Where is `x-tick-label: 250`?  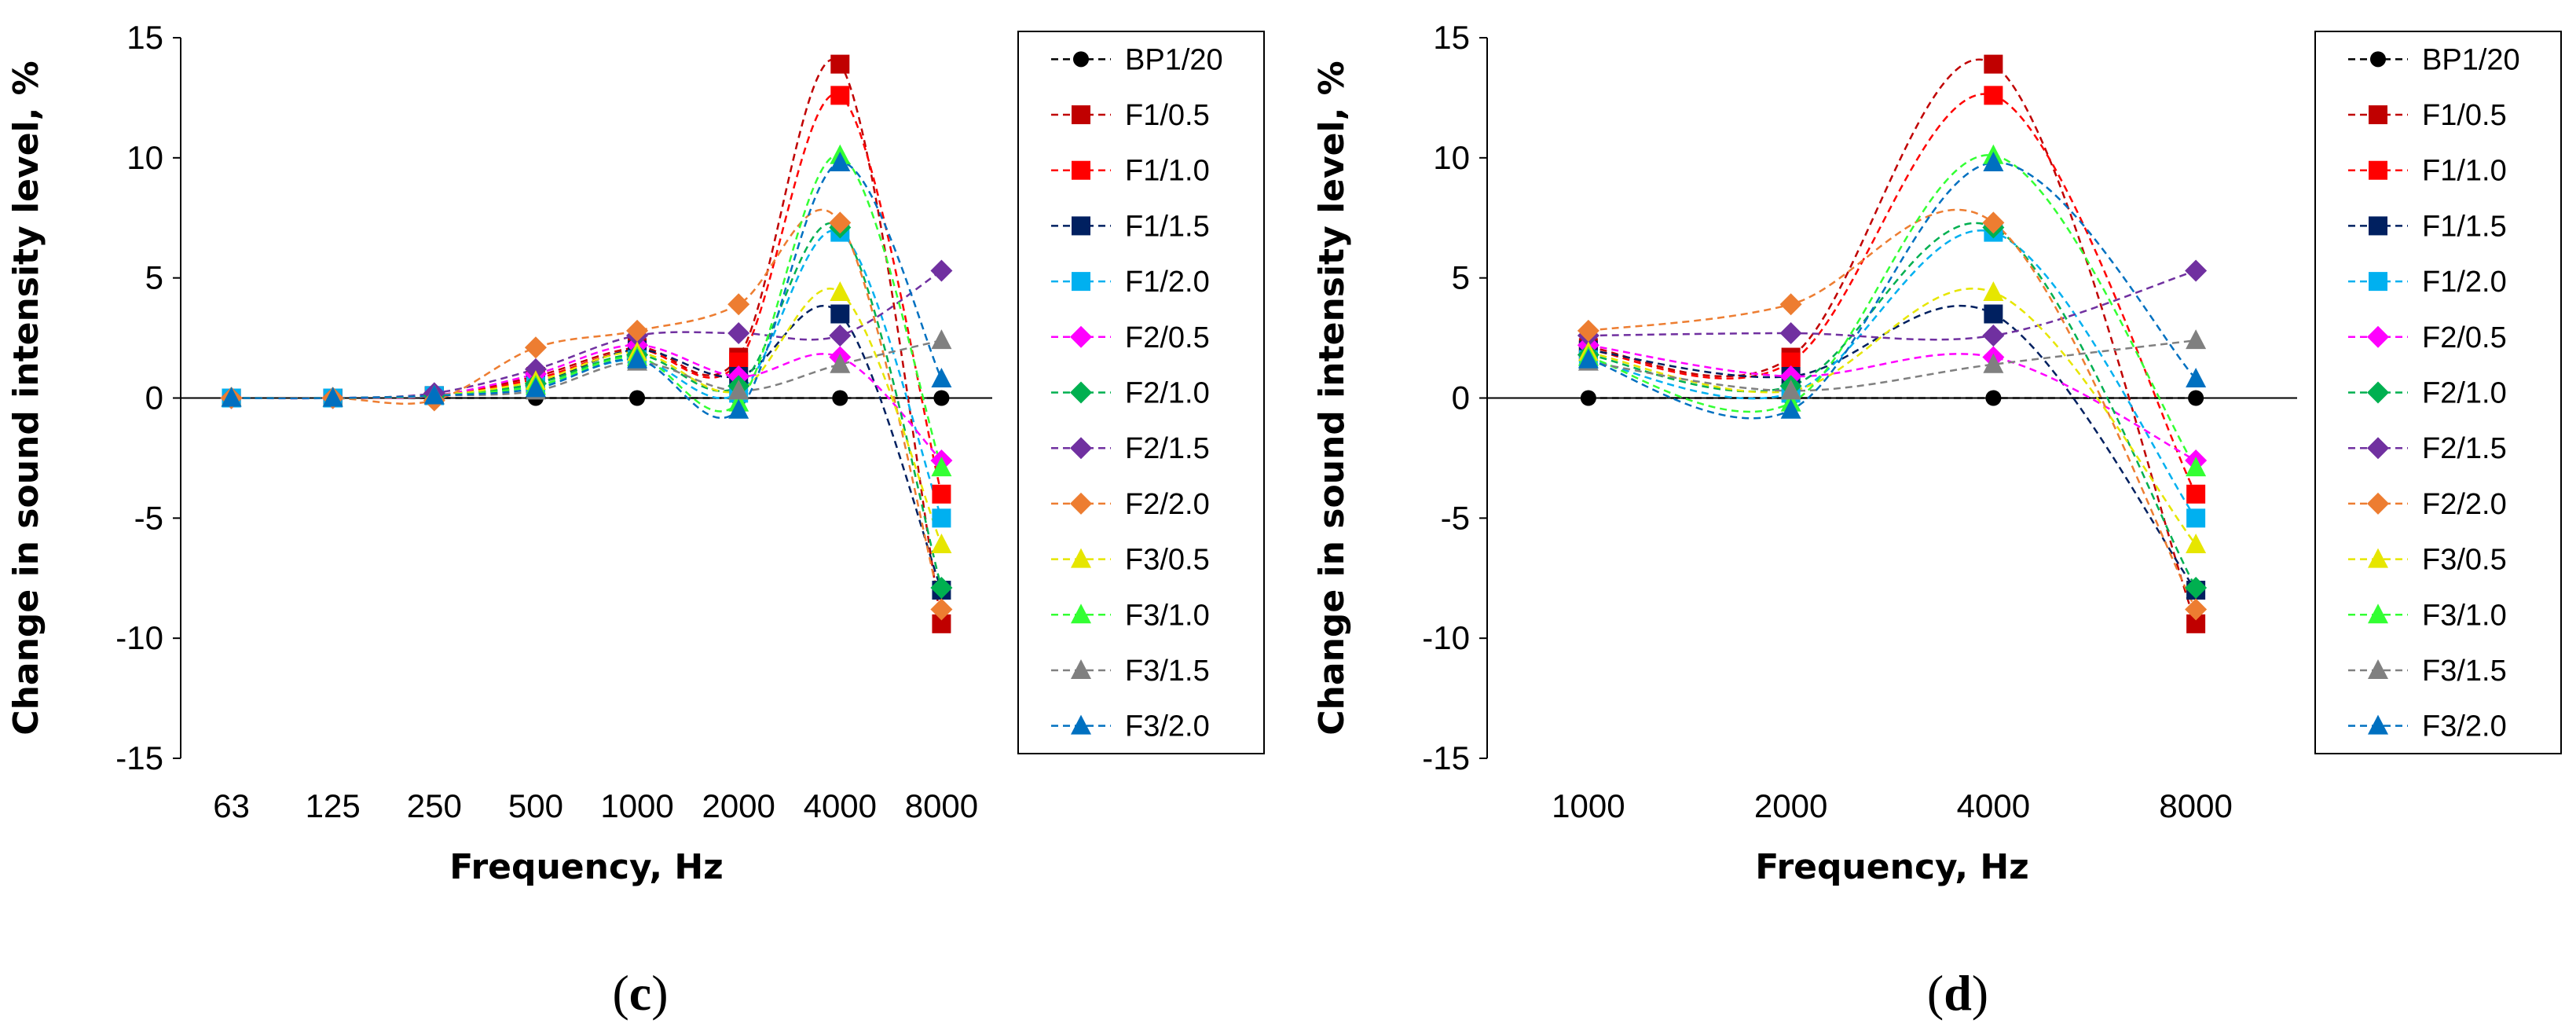
x-tick-label: 250 is located at coordinates (434, 805).